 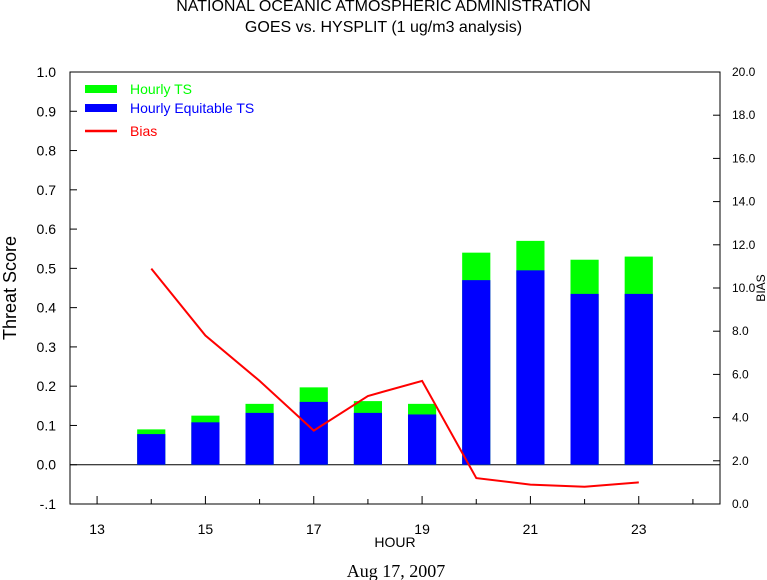 I want to click on y2-axis-label: BIAS, so click(x=760, y=287).